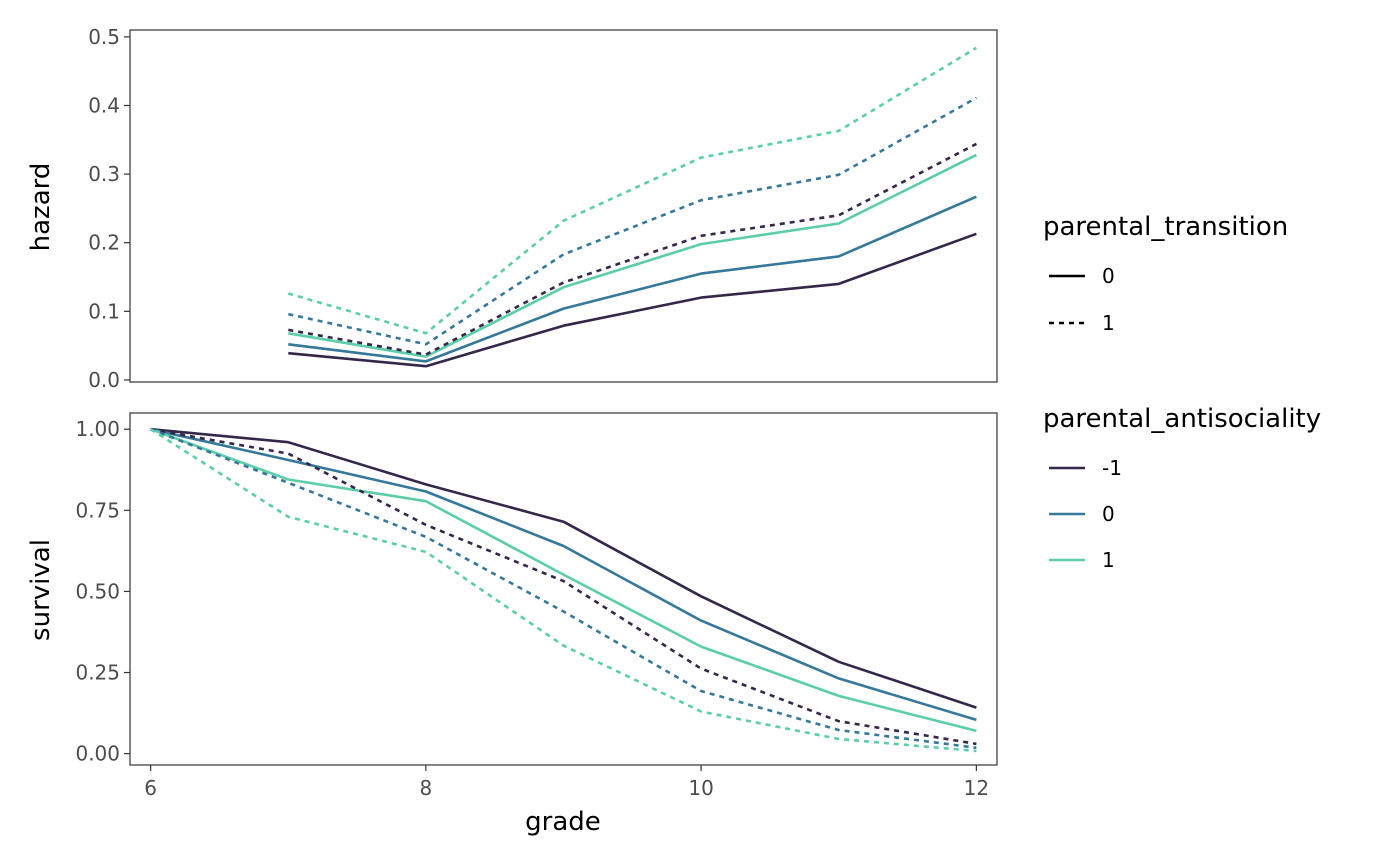 The image size is (1400, 865). What do you see at coordinates (566, 782) in the screenshot?
I see `x-axis: 6 8 10 12` at bounding box center [566, 782].